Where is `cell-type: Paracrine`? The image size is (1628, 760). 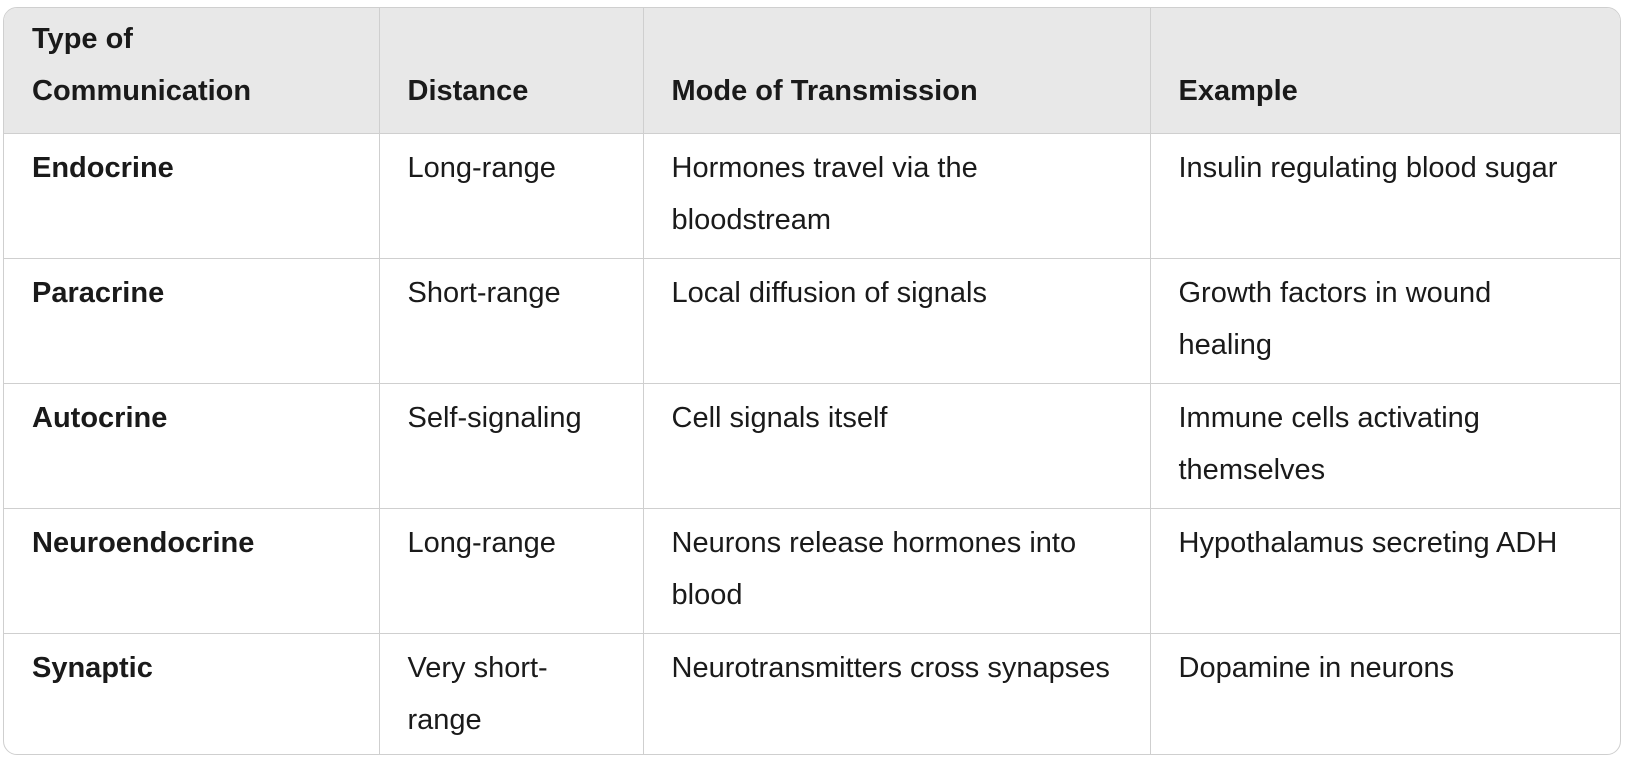 cell-type: Paracrine is located at coordinates (192, 321).